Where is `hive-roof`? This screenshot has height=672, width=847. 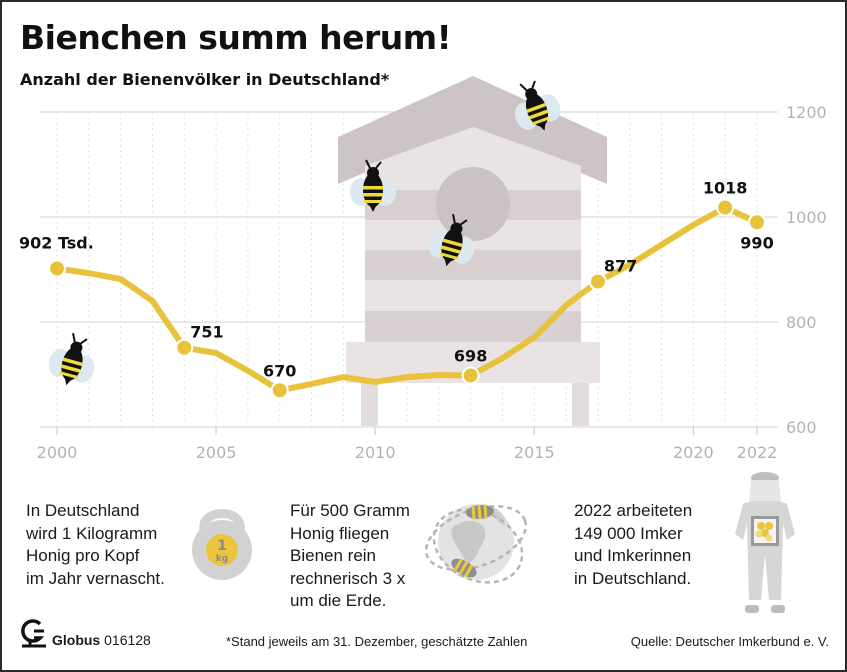
hive-roof is located at coordinates (472, 130).